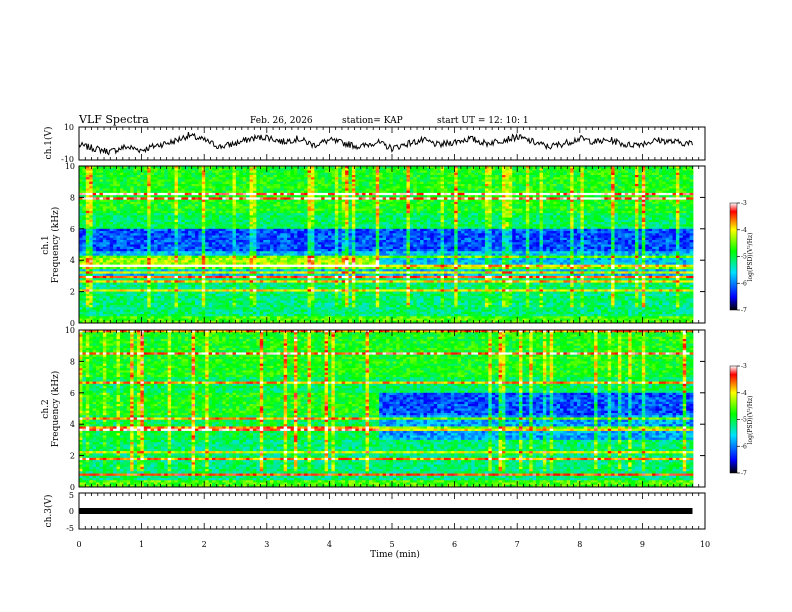 The height and width of the screenshot is (612, 792). I want to click on xtick-label: 4, so click(329, 544).